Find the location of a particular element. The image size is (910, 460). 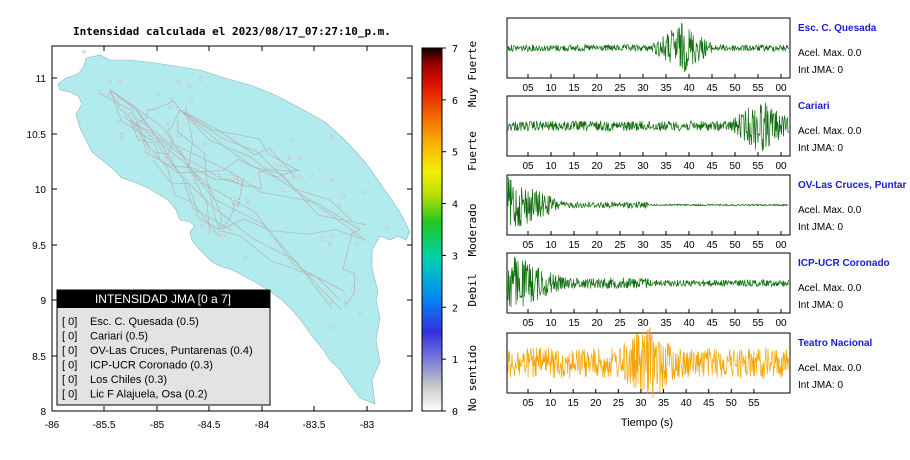

colorbar-category-label: Debil is located at coordinates (472, 289).